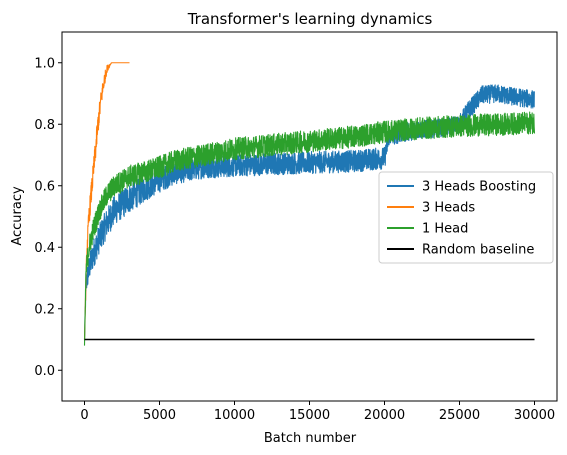  I want to click on y-tick-label: 1.0, so click(44, 63).